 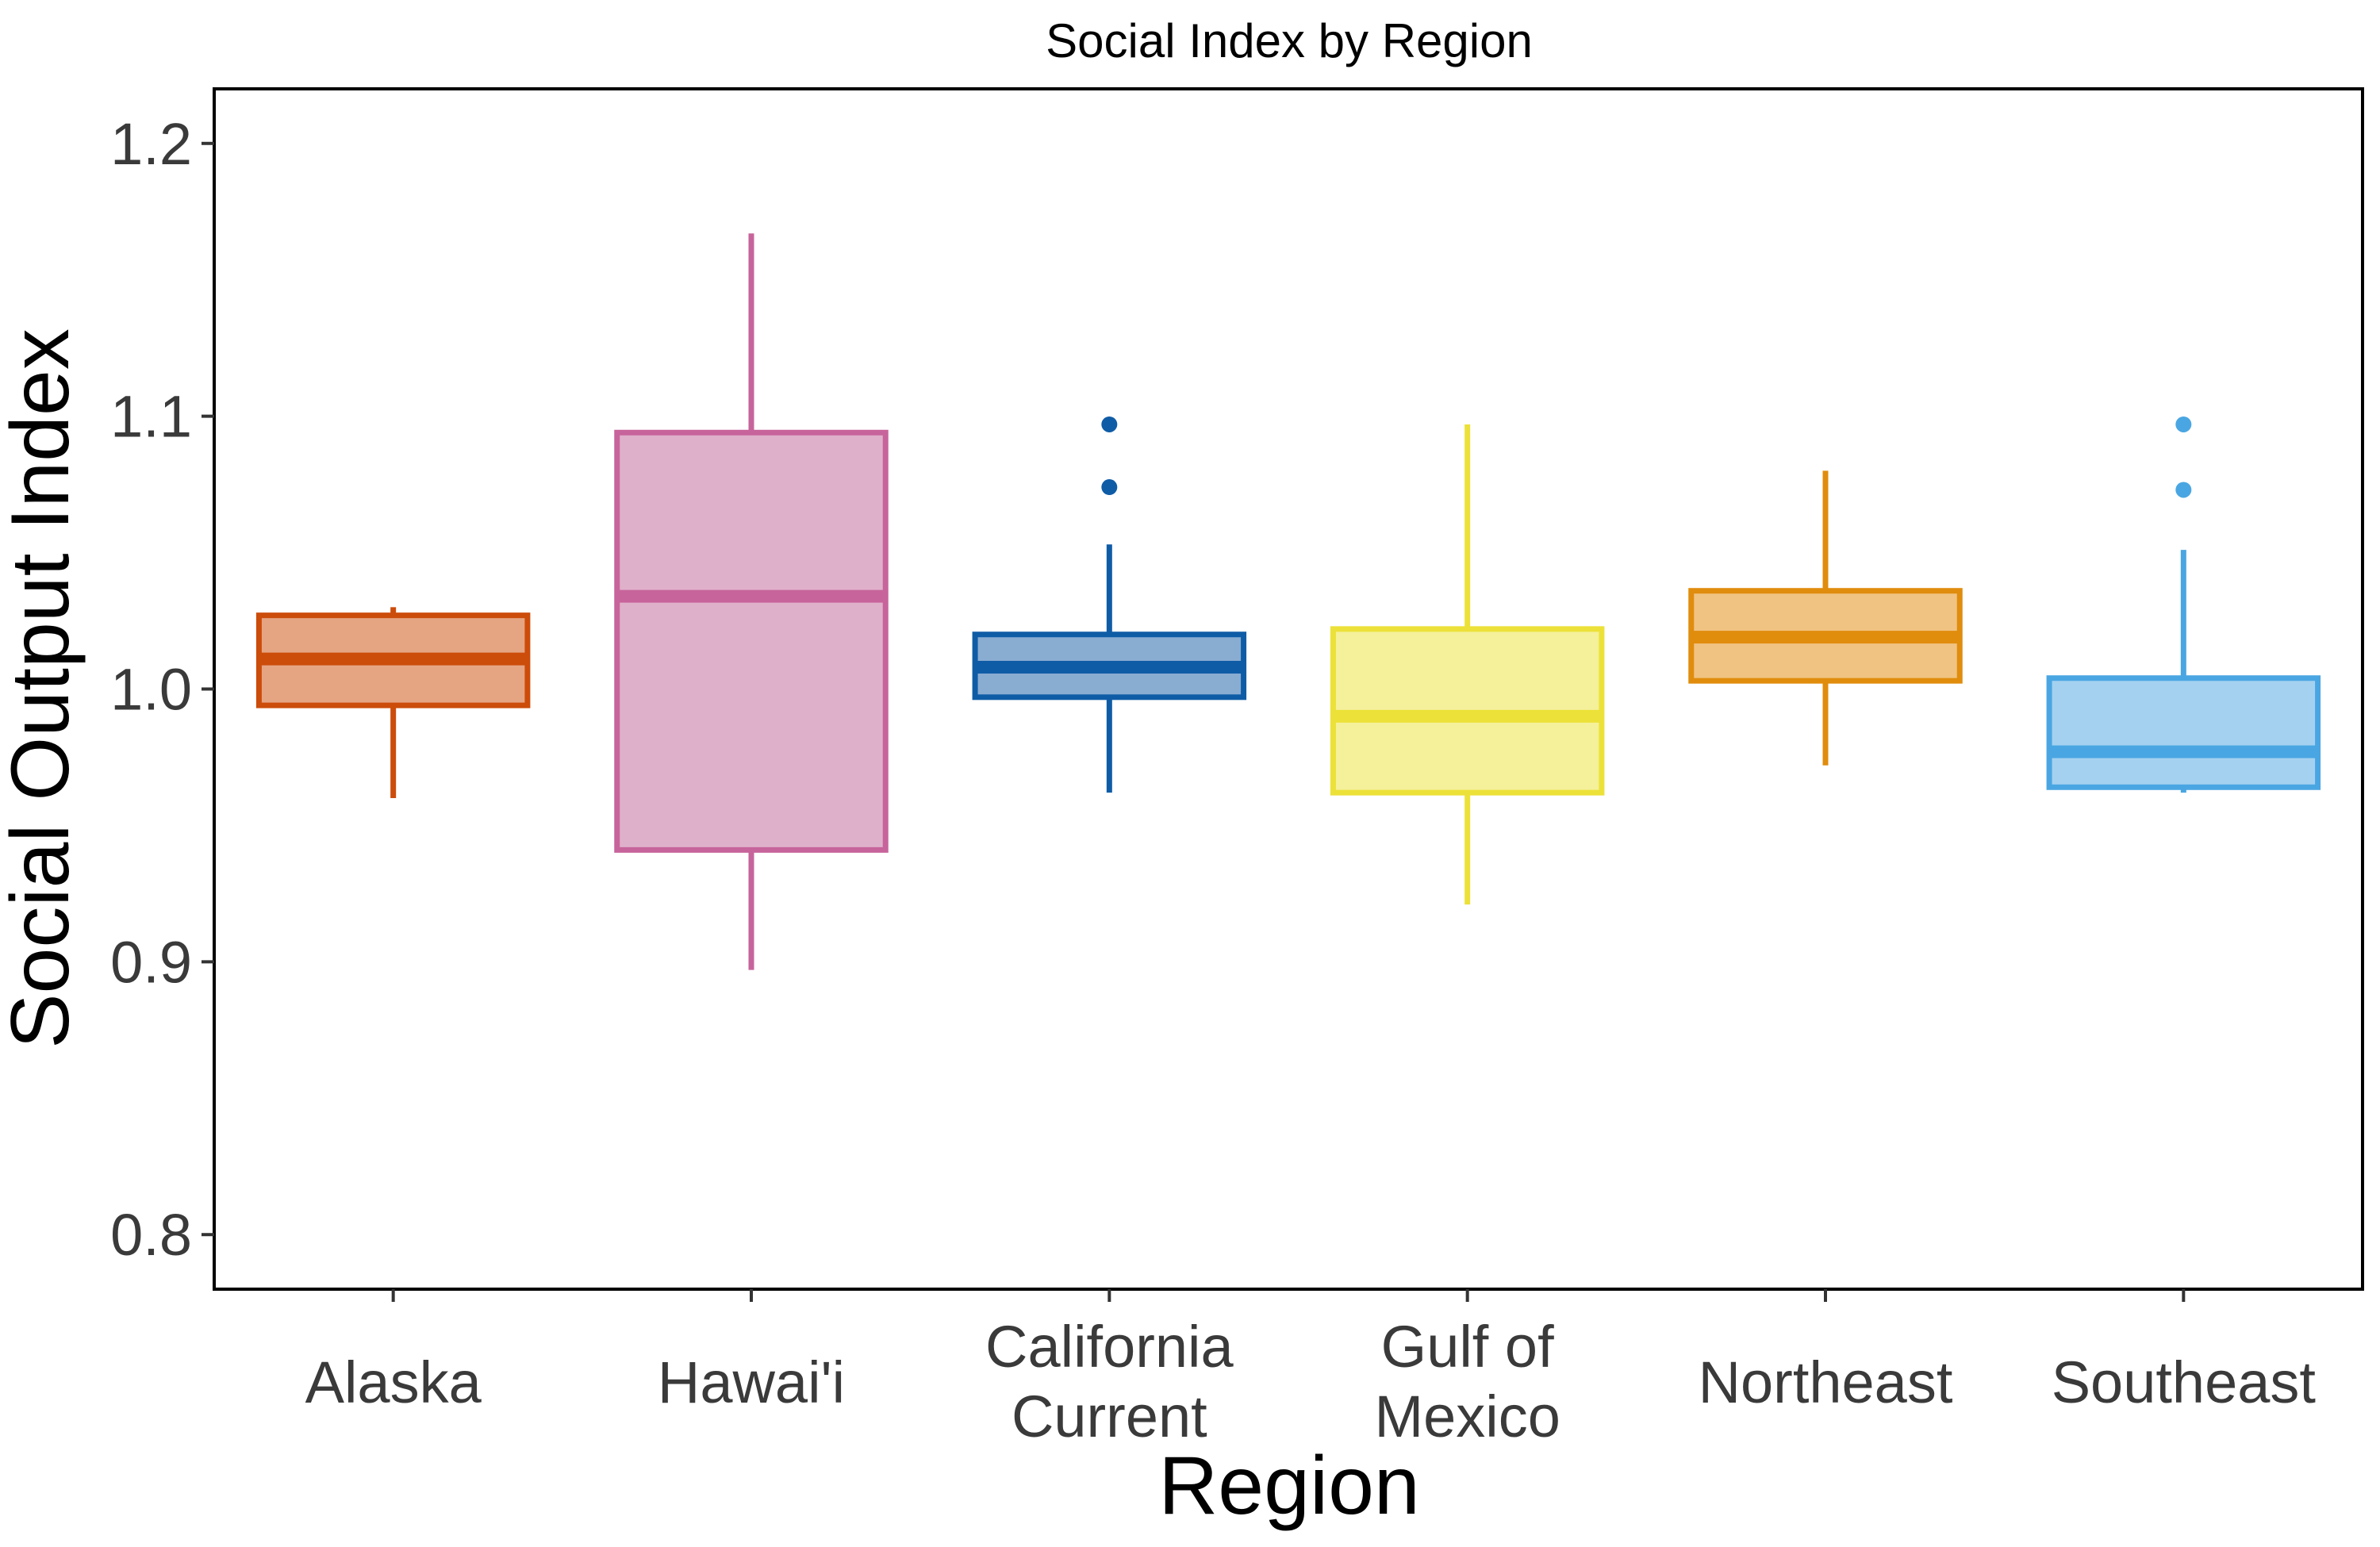 What do you see at coordinates (151, 690) in the screenshot?
I see `y-tick-label: 1.0` at bounding box center [151, 690].